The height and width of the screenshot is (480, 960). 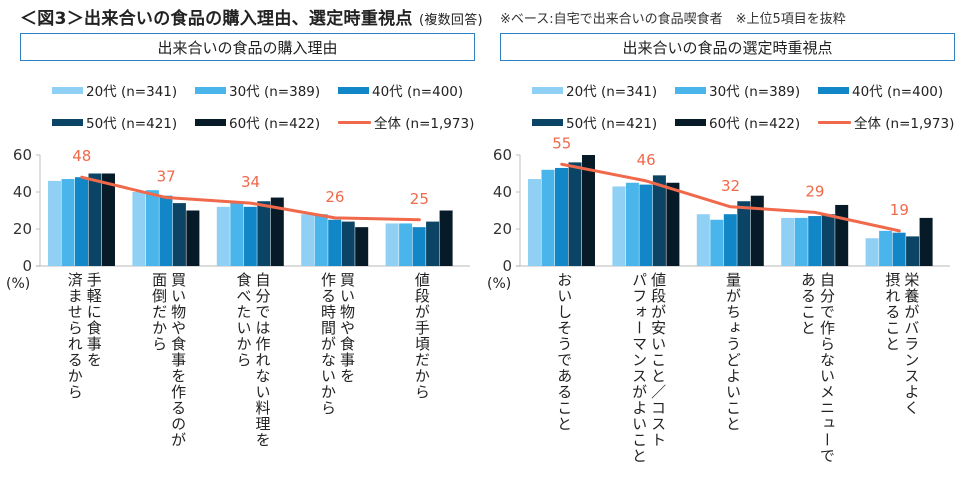 I want to click on figure-title: ＜図3＞出来合いの食品の購入理由、選定時重視点 (複数回答), so click(x=251, y=16).